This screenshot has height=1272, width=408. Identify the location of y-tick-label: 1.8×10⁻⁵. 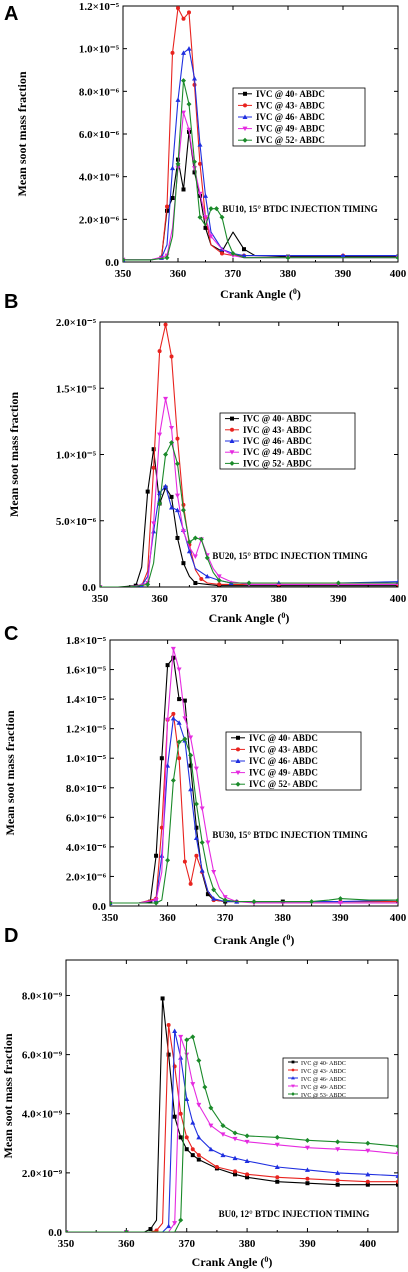
(86, 641).